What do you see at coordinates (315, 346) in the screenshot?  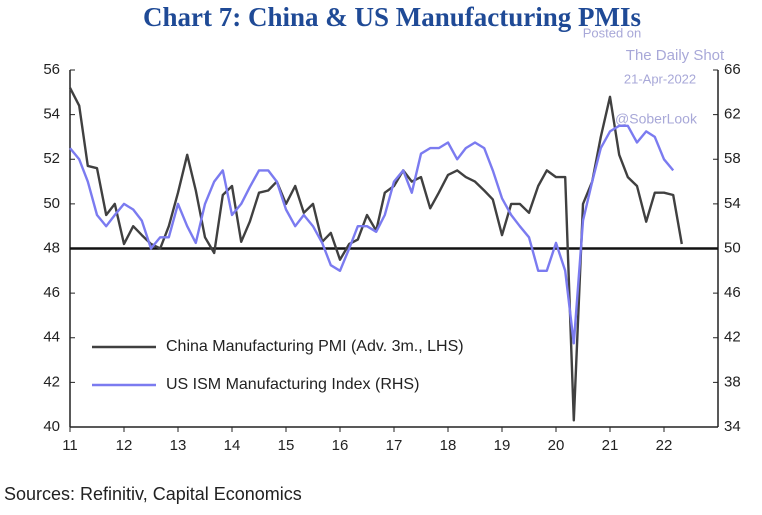 I see `legend-label: China Manufacturing PMI (Adv. 3m., LHS)` at bounding box center [315, 346].